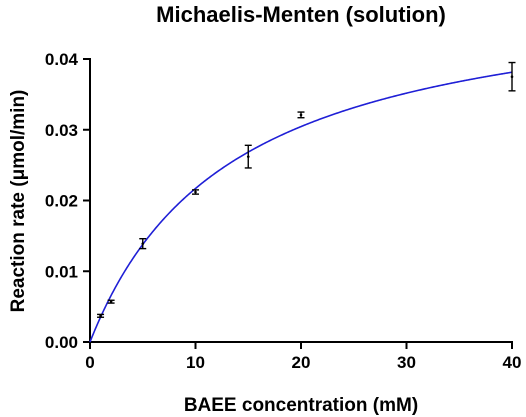 The image size is (526, 417). Describe the element at coordinates (62, 59) in the screenshot. I see `y-tick-label: 0.04` at that location.